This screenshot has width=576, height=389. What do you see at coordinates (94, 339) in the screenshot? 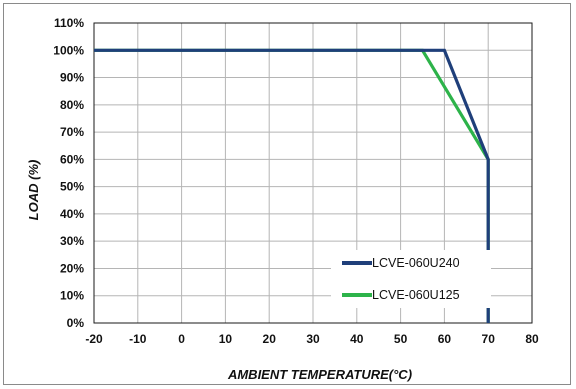
I see `x-tick-label: -20` at bounding box center [94, 339].